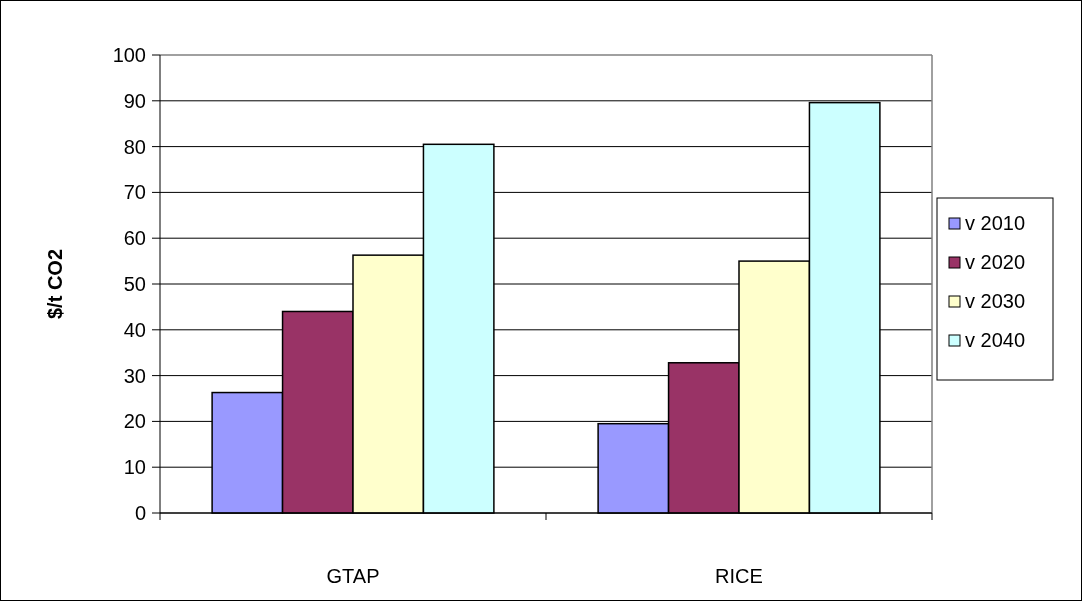 The image size is (1082, 601). I want to click on legend-label: v 2040, so click(995, 340).